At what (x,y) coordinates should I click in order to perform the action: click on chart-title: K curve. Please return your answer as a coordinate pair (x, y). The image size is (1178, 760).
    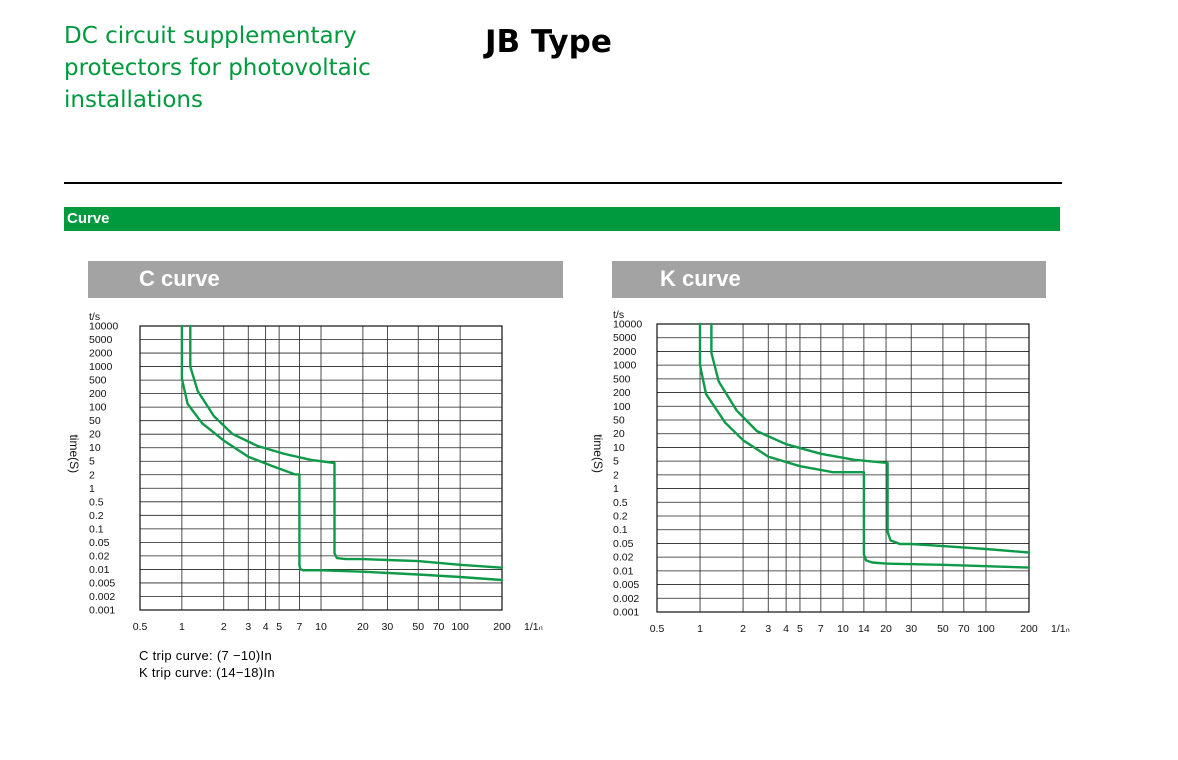
    Looking at the image, I should click on (700, 278).